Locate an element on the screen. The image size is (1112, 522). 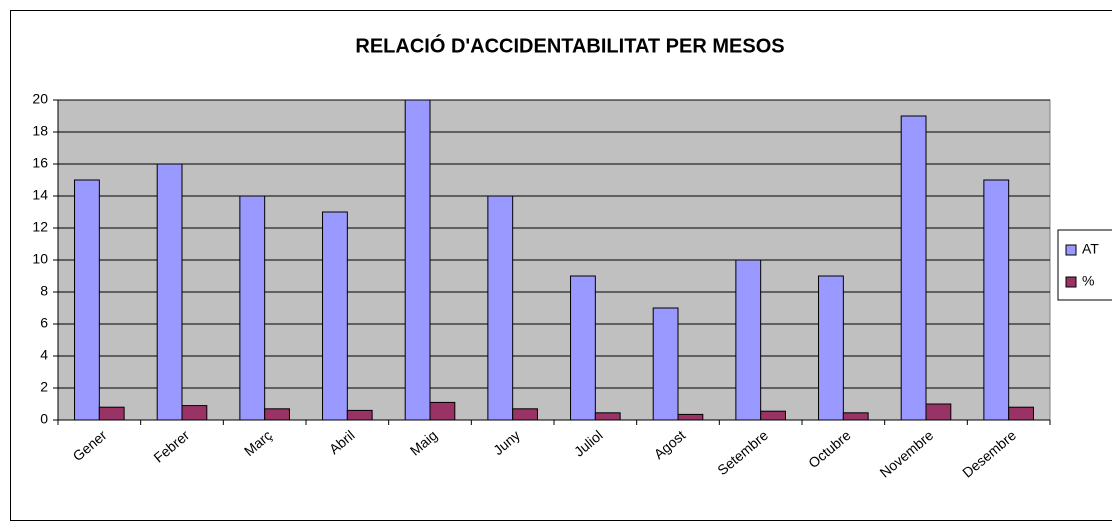
legend is located at coordinates (1084, 265).